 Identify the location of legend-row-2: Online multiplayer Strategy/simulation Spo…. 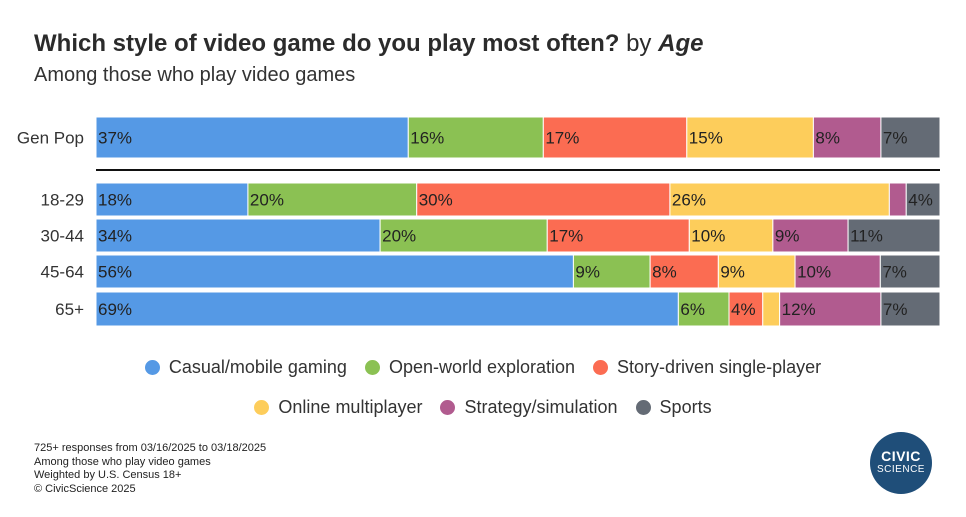
(483, 407).